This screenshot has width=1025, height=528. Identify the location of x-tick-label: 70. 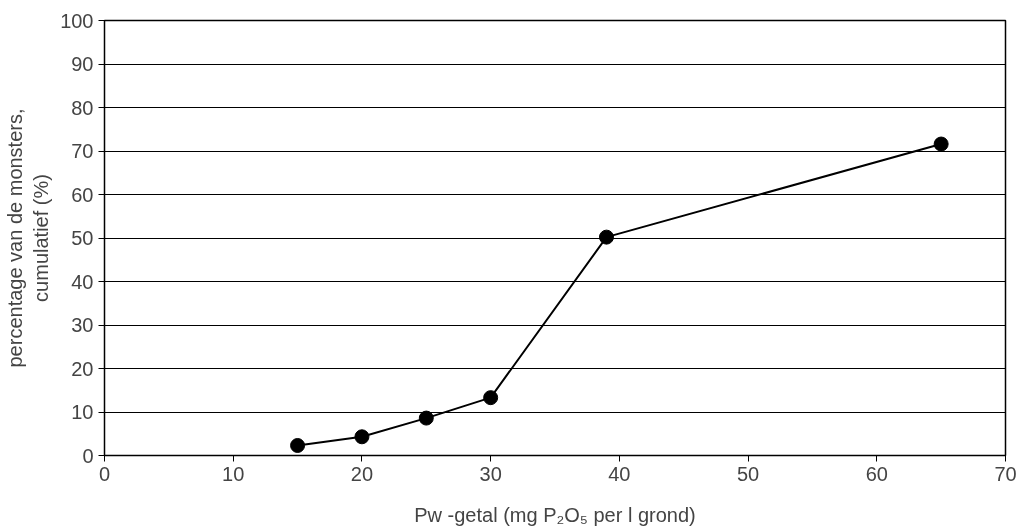
(1005, 473).